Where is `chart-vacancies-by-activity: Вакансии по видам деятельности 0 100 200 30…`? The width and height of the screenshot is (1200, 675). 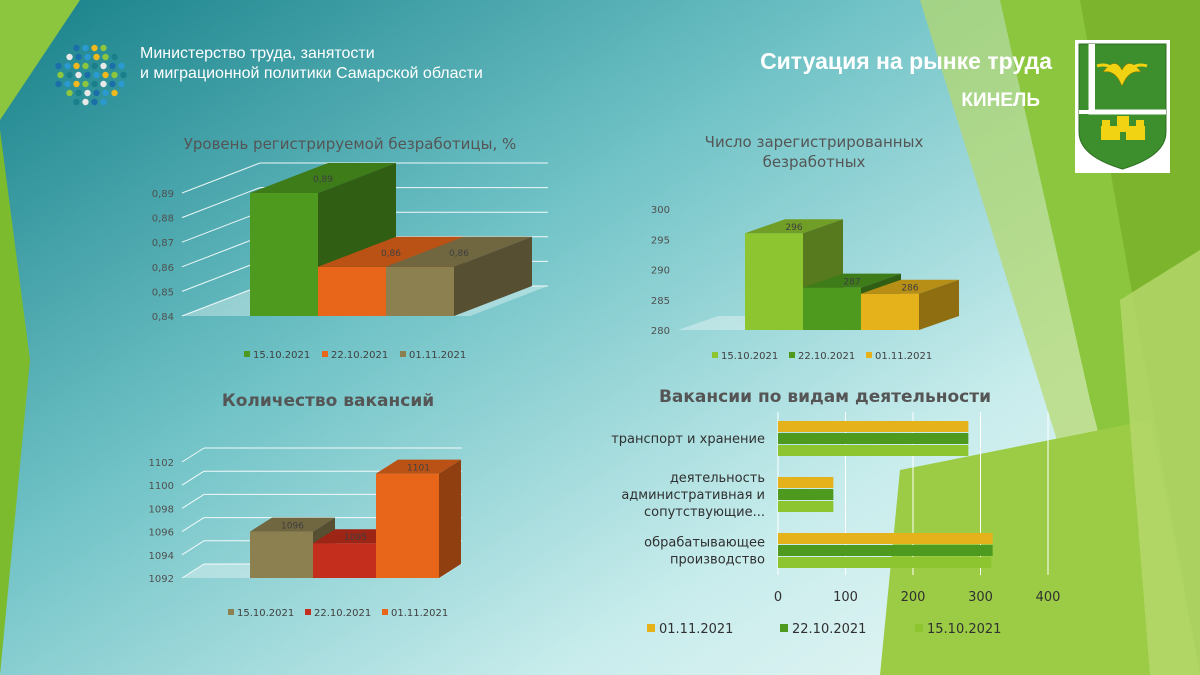 chart-vacancies-by-activity: Вакансии по видам деятельности 0 100 200 30… is located at coordinates (835, 512).